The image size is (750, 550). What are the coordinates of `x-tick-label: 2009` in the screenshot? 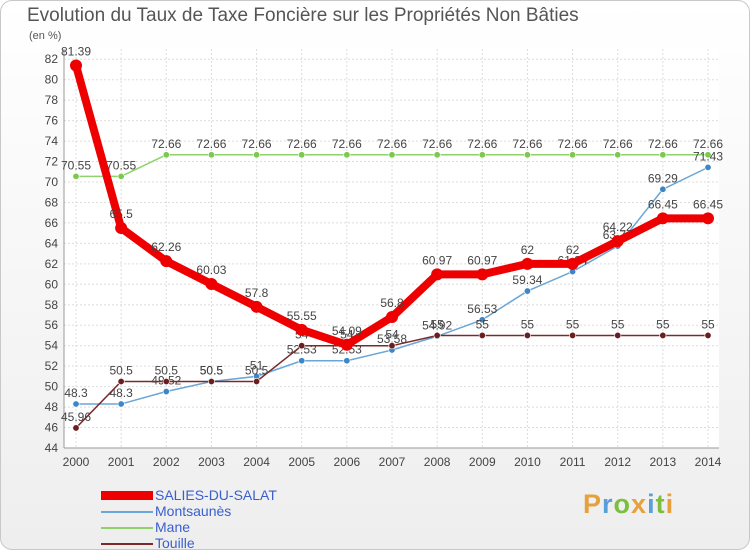 It's located at (482, 462).